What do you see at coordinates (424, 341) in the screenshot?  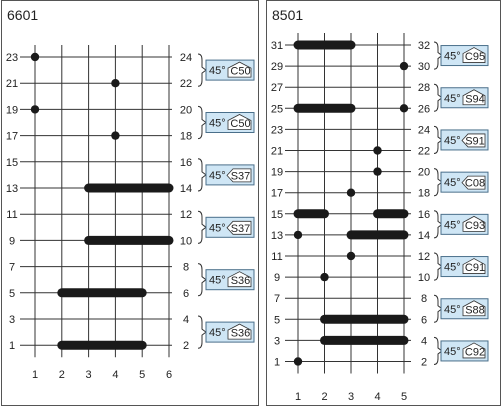 I see `row-label-right: 4` at bounding box center [424, 341].